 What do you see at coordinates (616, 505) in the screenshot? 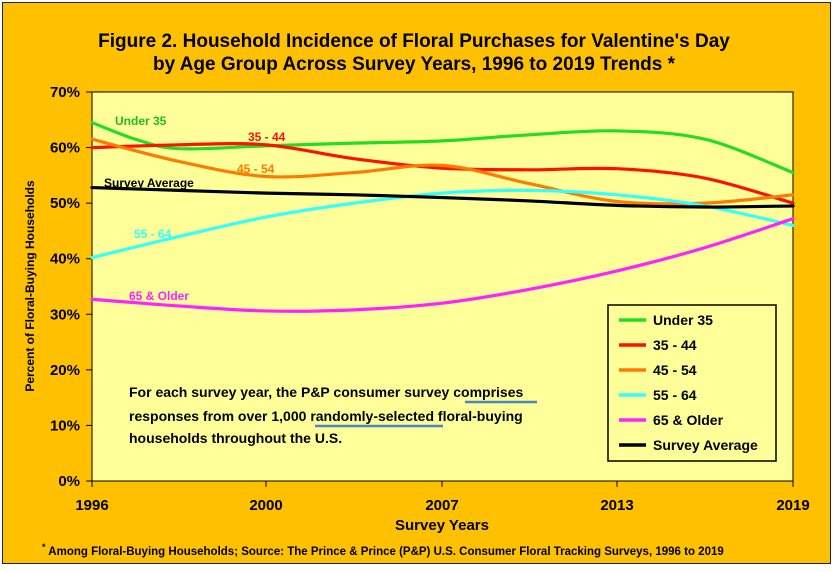
I see `x-tick-label: 2013` at bounding box center [616, 505].